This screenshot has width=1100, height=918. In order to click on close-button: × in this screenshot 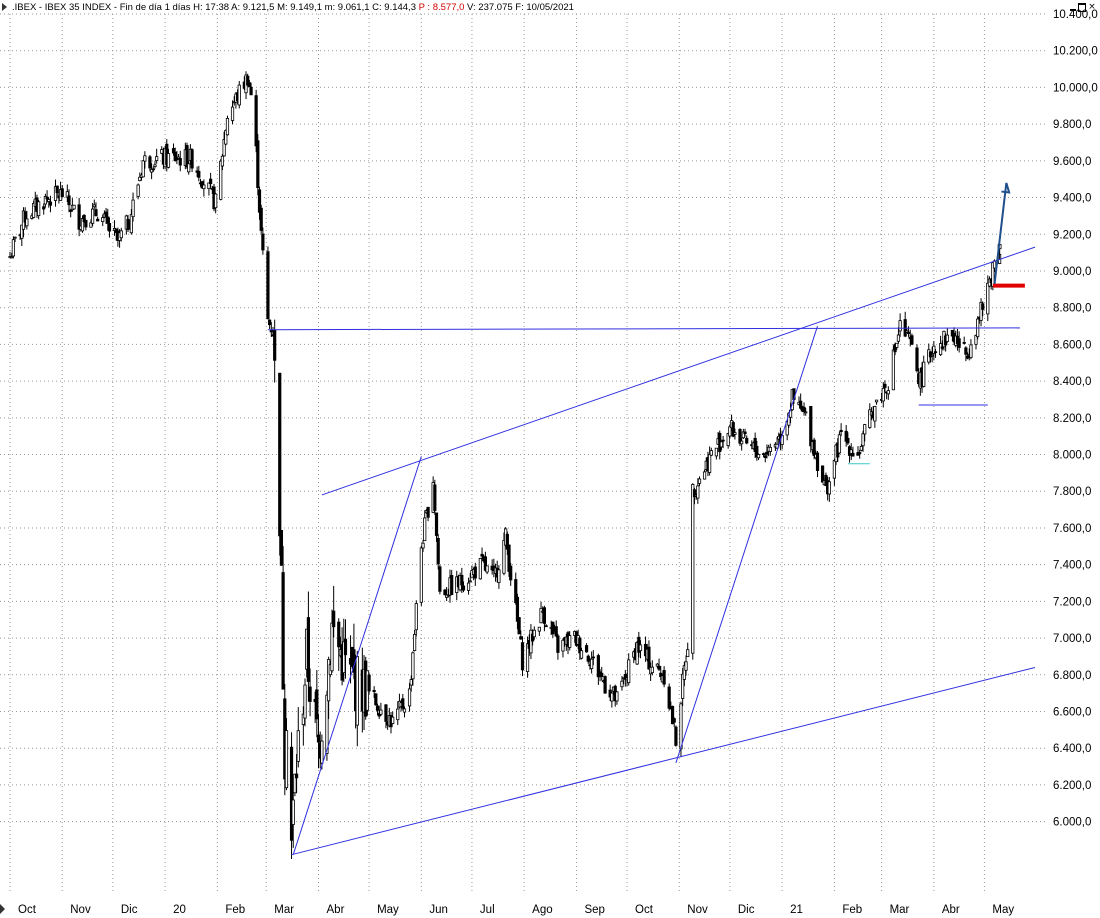, I will do `click(1092, 7)`.